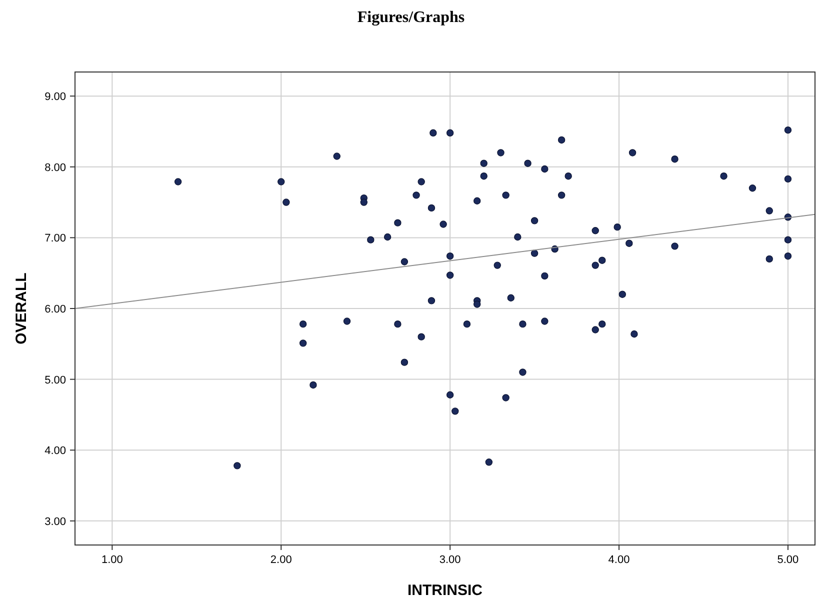 This screenshot has width=822, height=605. Describe the element at coordinates (55, 522) in the screenshot. I see `y-tick-label: 3.00` at that location.